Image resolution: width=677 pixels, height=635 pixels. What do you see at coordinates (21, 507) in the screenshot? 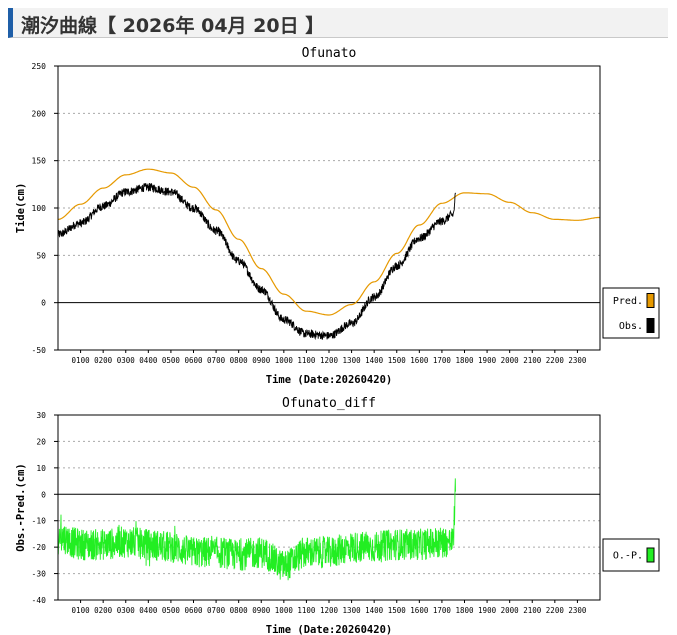
I see `y-axis-label: Obs.-Pred.(cm)` at bounding box center [21, 507].